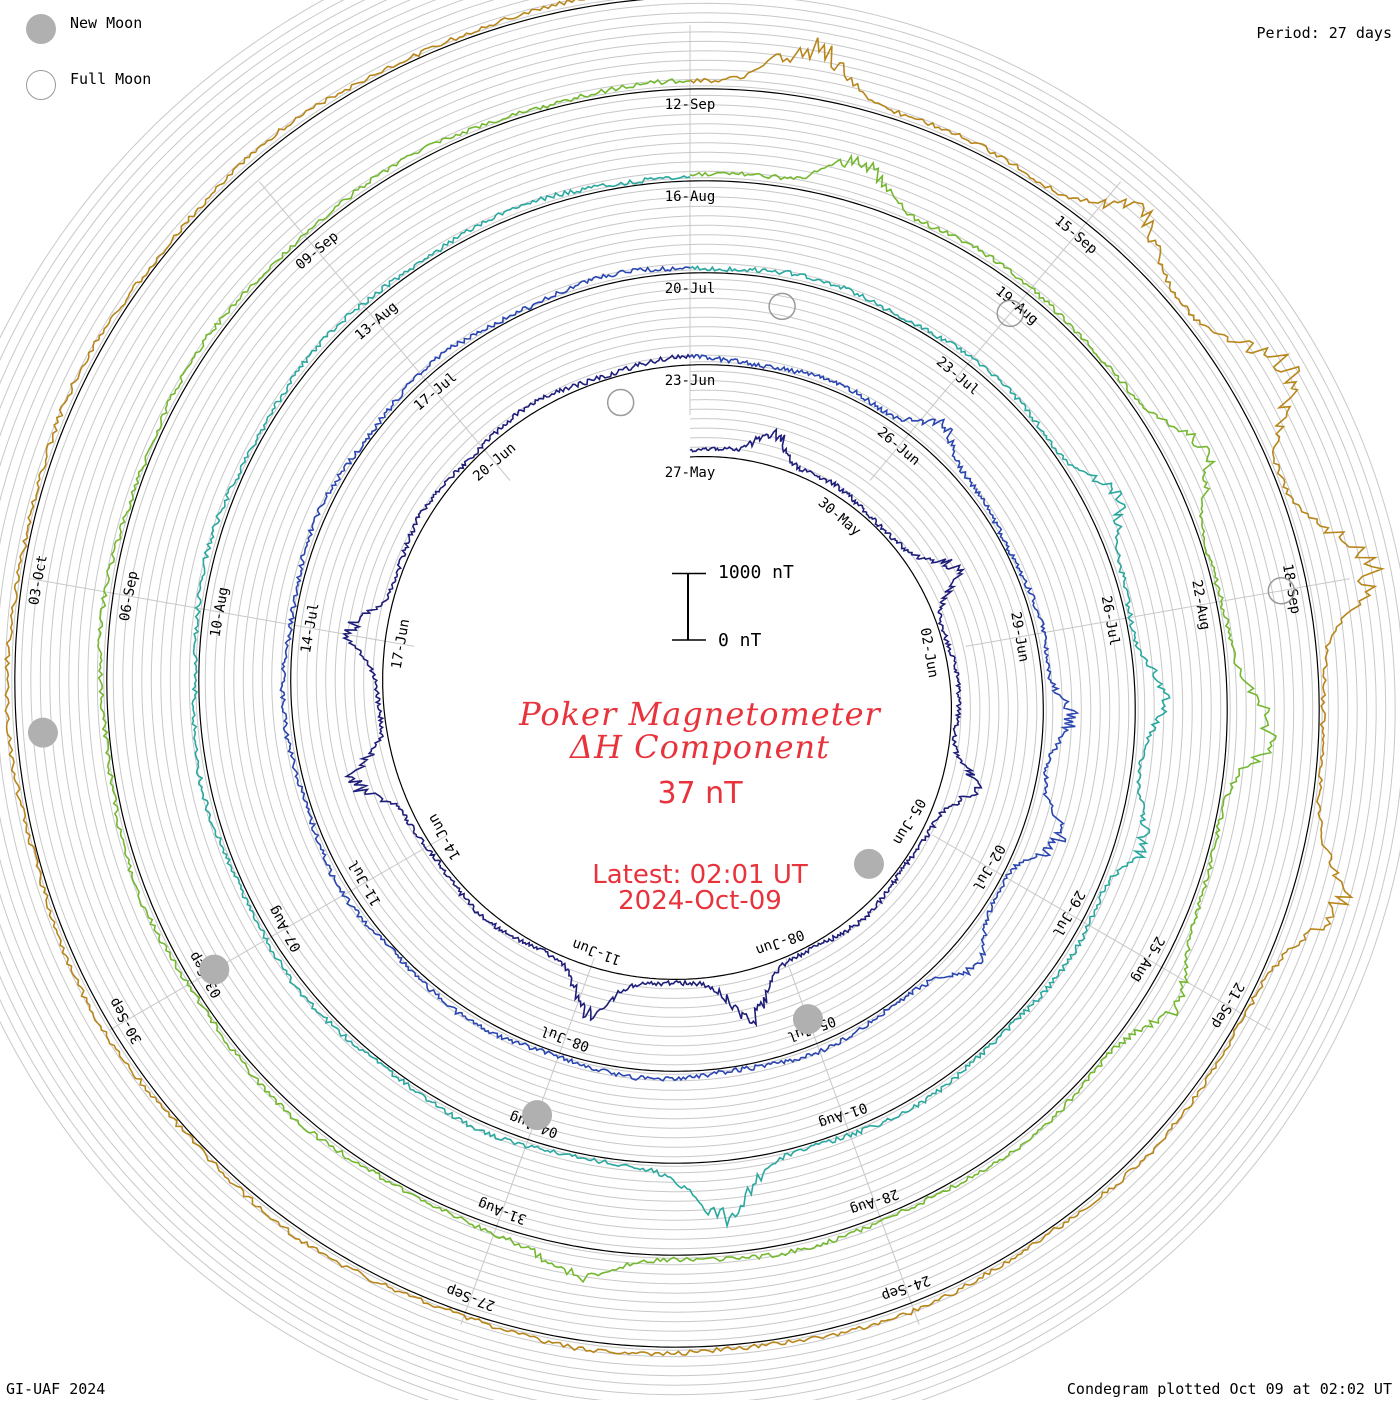 The width and height of the screenshot is (1400, 1405). What do you see at coordinates (1019, 637) in the screenshot?
I see `date-label: 29-Jun` at bounding box center [1019, 637].